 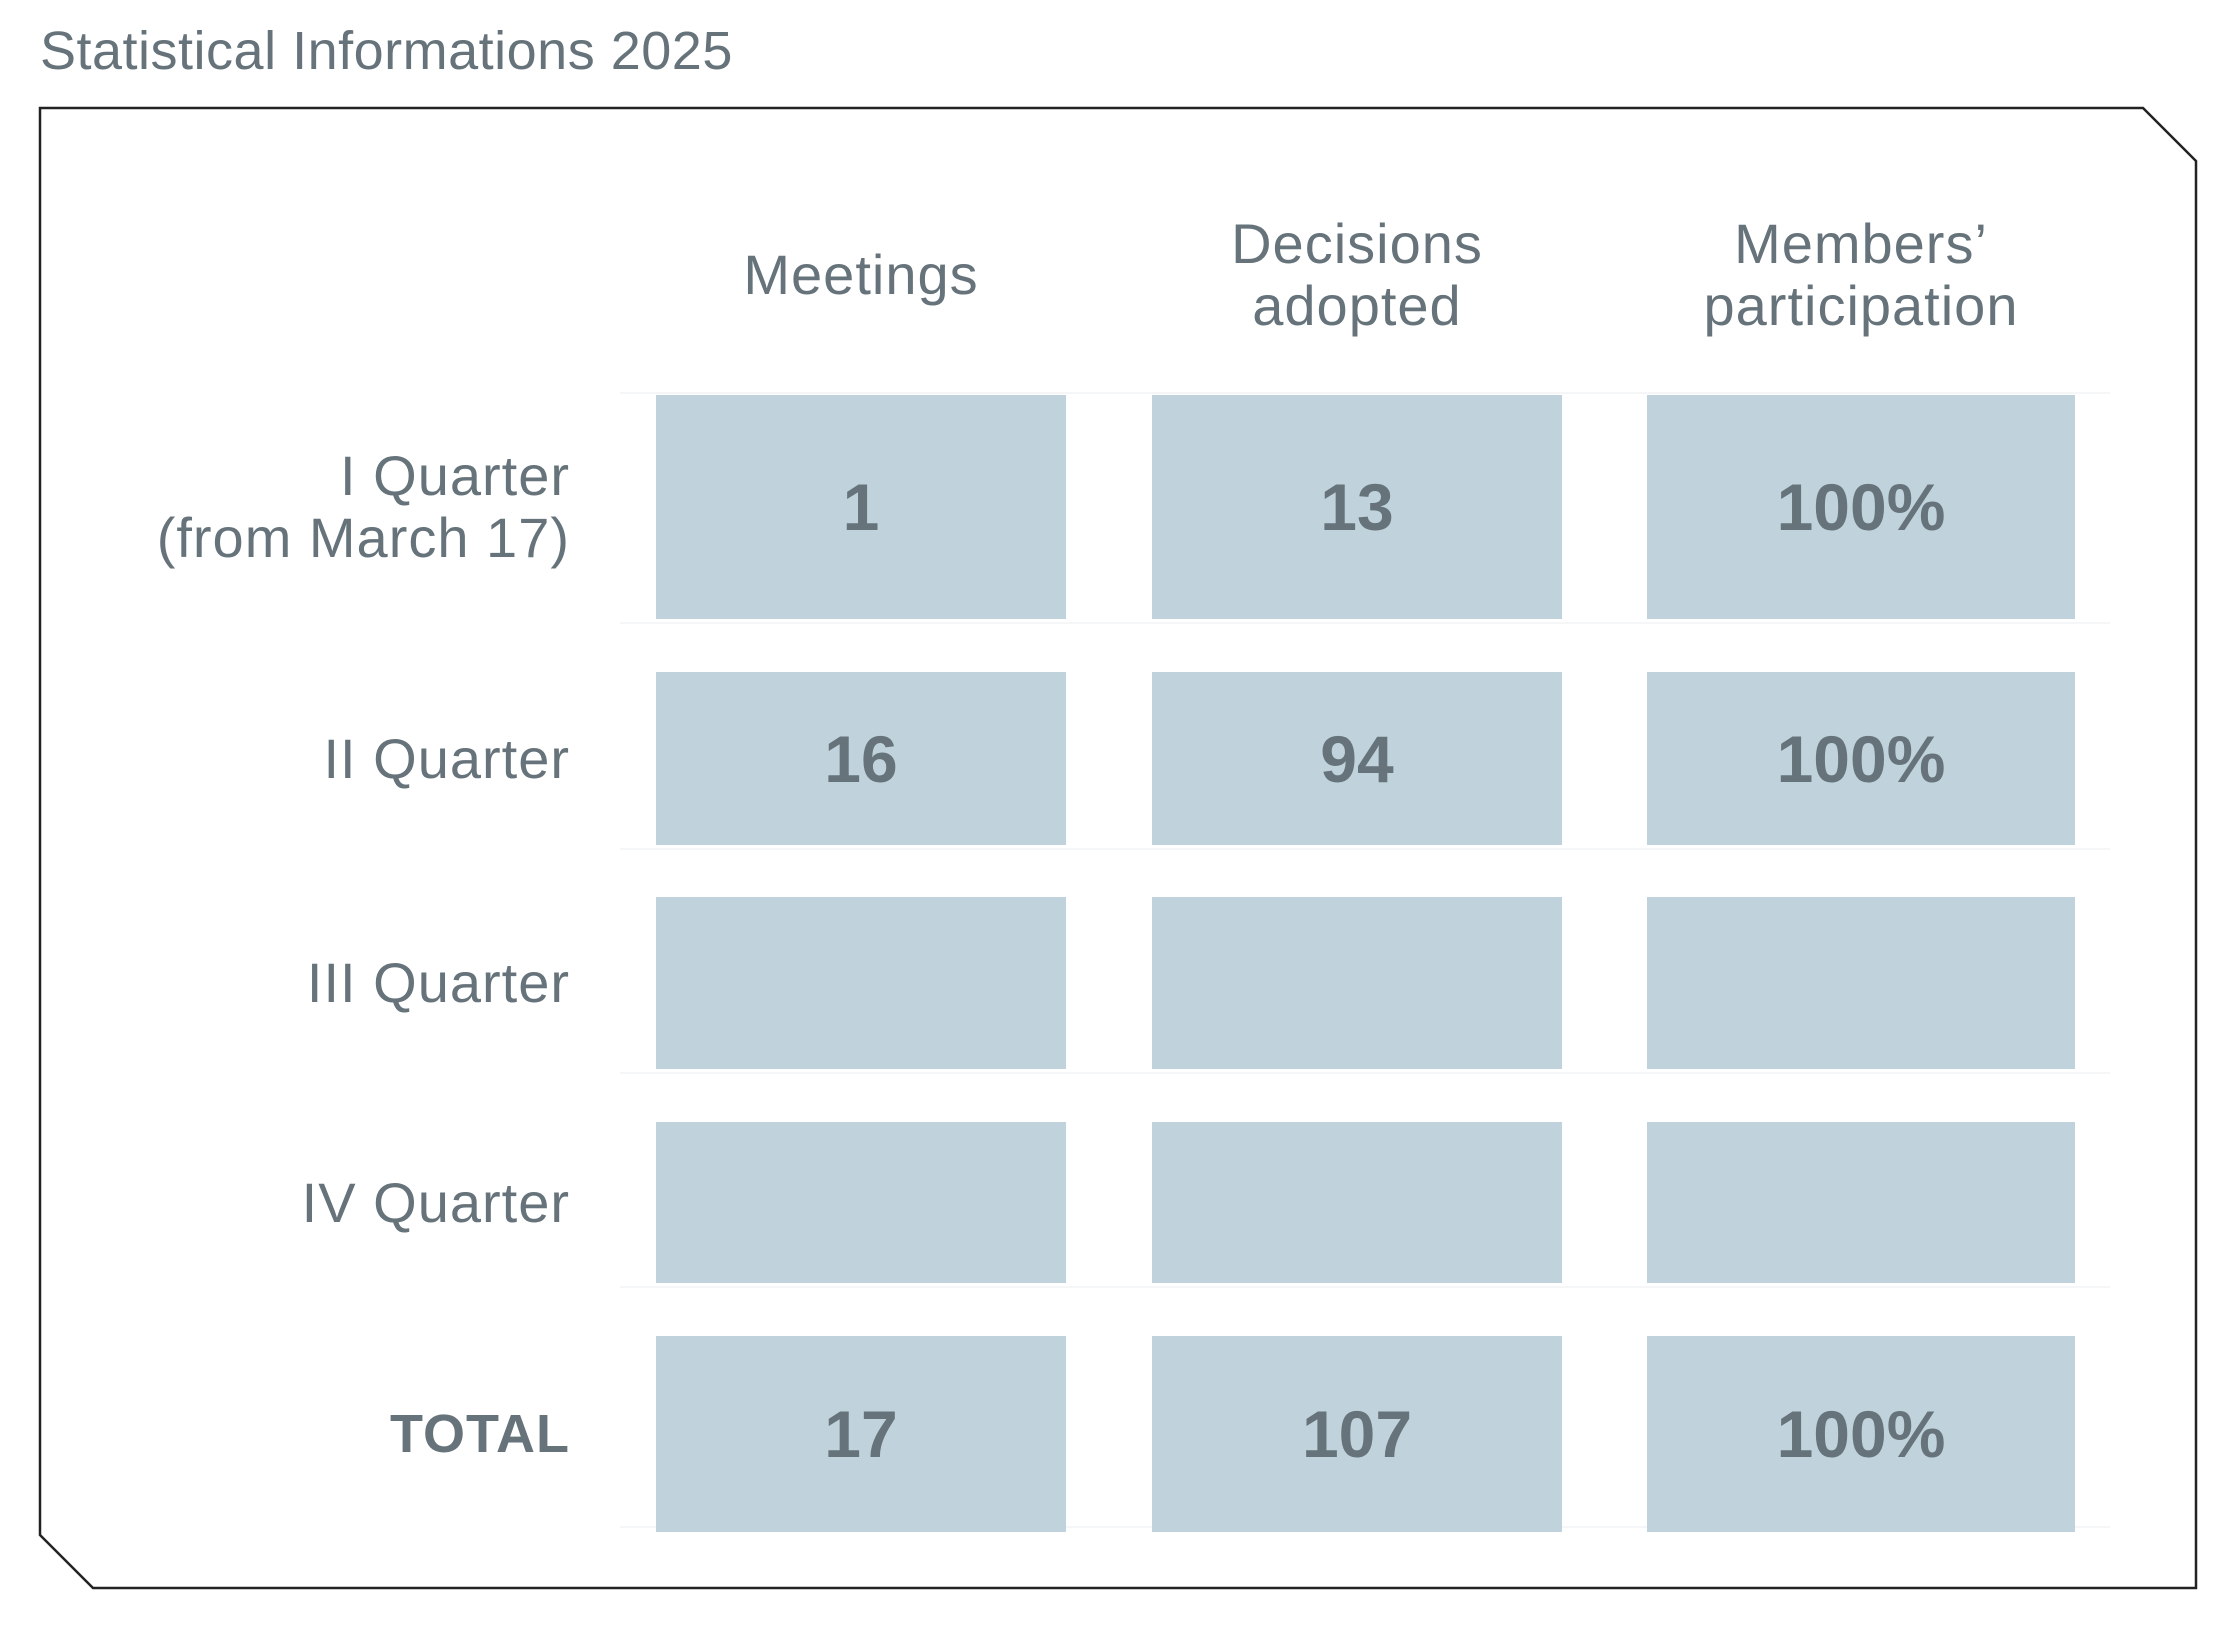 I want to click on column-header-line: Decisions, so click(x=1357, y=243).